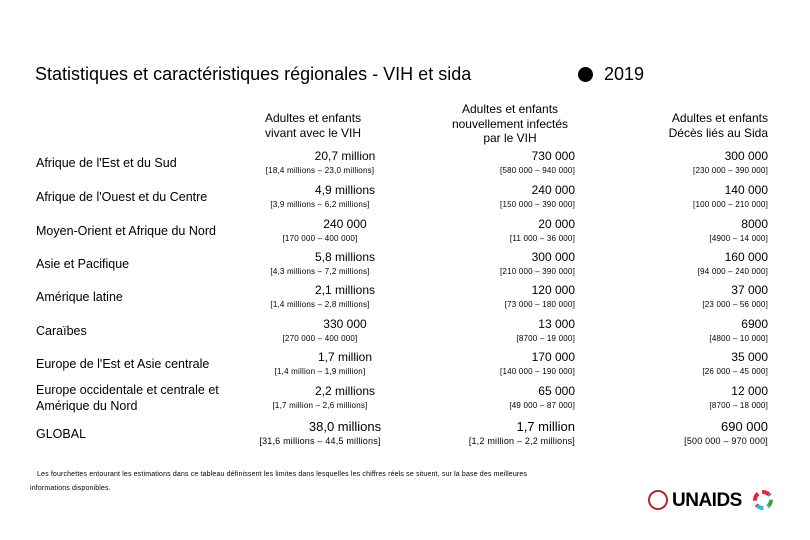  What do you see at coordinates (730, 170) in the screenshot?
I see `range: [230 000 – 390 000]` at bounding box center [730, 170].